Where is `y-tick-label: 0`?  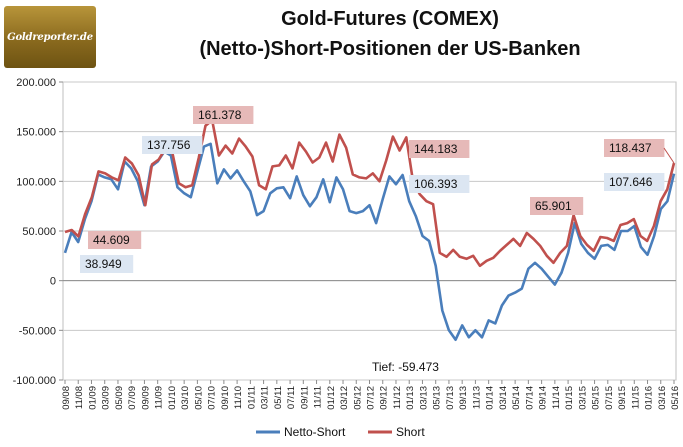
y-tick-label: 0 is located at coordinates (53, 282).